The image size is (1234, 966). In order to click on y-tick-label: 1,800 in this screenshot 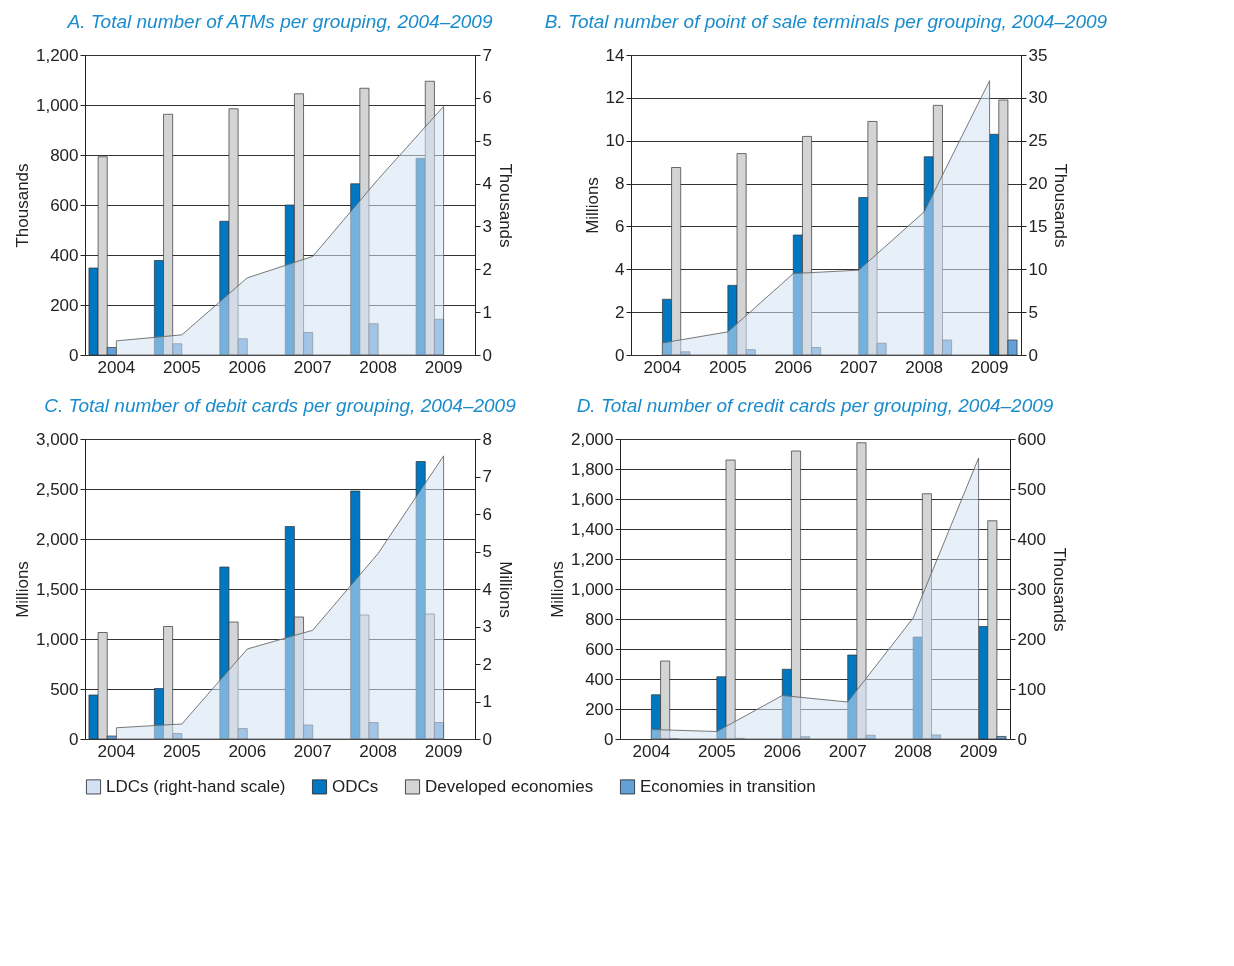, I will do `click(592, 469)`.